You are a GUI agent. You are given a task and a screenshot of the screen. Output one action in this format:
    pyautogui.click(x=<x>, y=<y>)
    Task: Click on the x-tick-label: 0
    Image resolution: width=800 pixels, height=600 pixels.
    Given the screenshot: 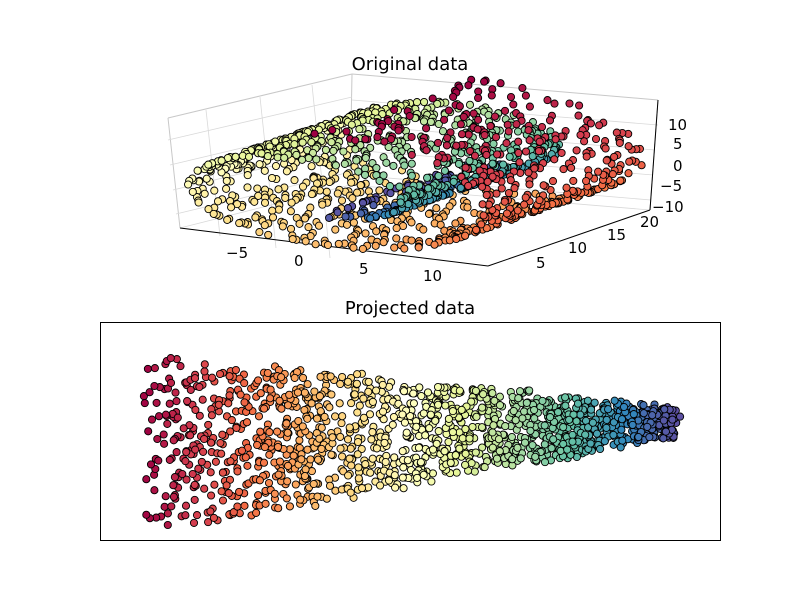 What is the action you would take?
    pyautogui.click(x=299, y=261)
    